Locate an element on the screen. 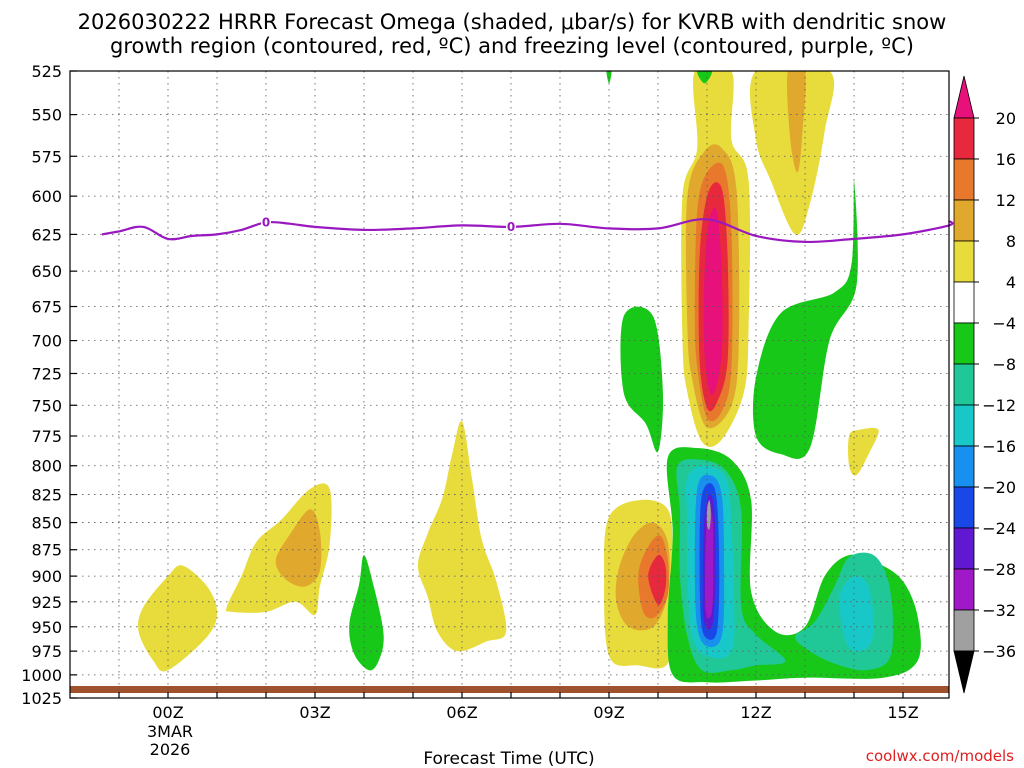 The height and width of the screenshot is (768, 1024). x-tick-label: 00Z is located at coordinates (167, 712).